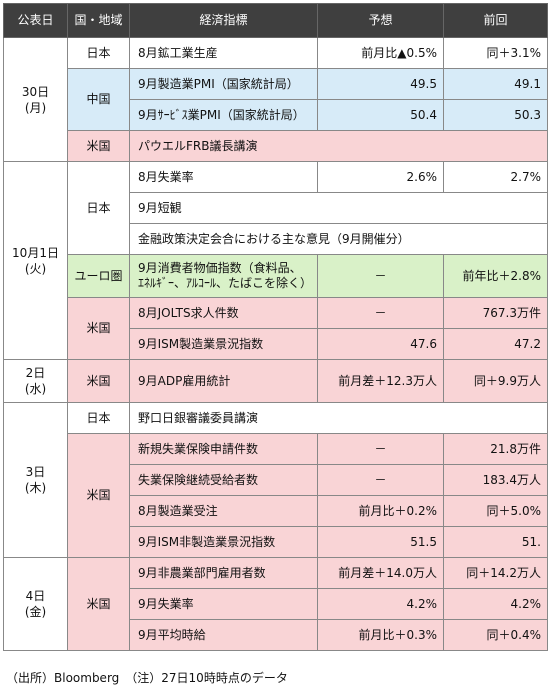 The width and height of the screenshot is (550, 690). What do you see at coordinates (223, 115) in the screenshot?
I see `indicator-cell: 9月ｻｰﾋﾞｽ業PMI（国家統計局）` at bounding box center [223, 115].